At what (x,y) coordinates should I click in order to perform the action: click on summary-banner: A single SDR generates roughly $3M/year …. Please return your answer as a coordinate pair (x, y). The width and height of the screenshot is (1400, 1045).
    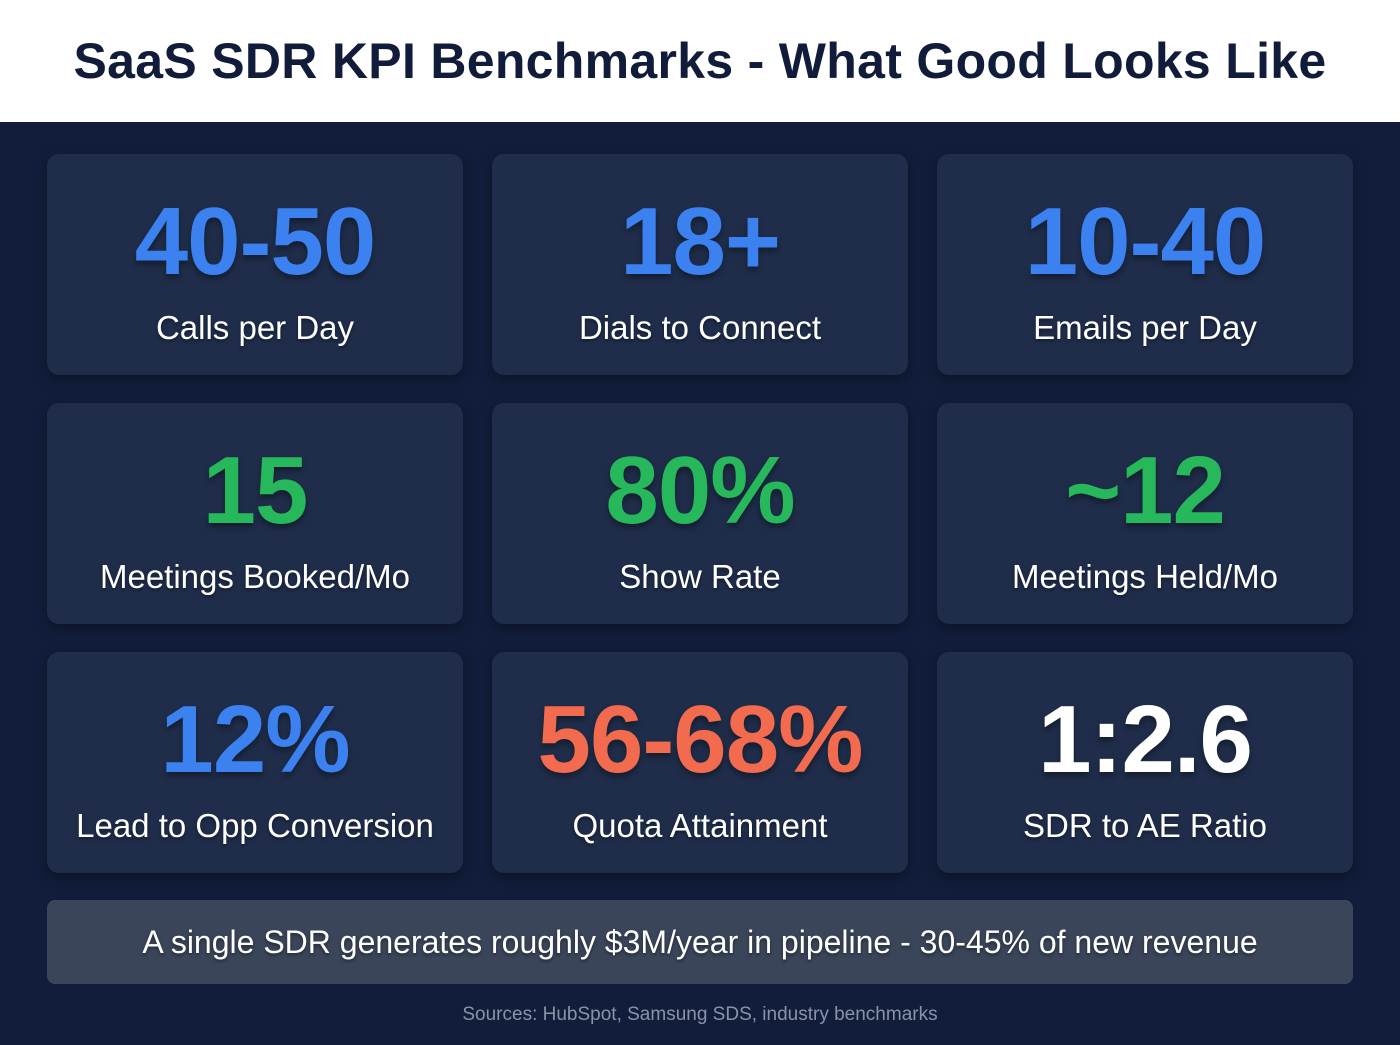
    Looking at the image, I should click on (700, 942).